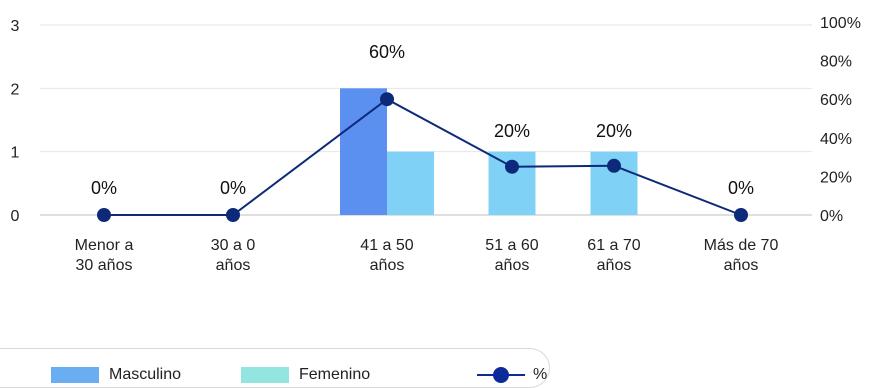  I want to click on right-tick-label: 80%, so click(836, 62).